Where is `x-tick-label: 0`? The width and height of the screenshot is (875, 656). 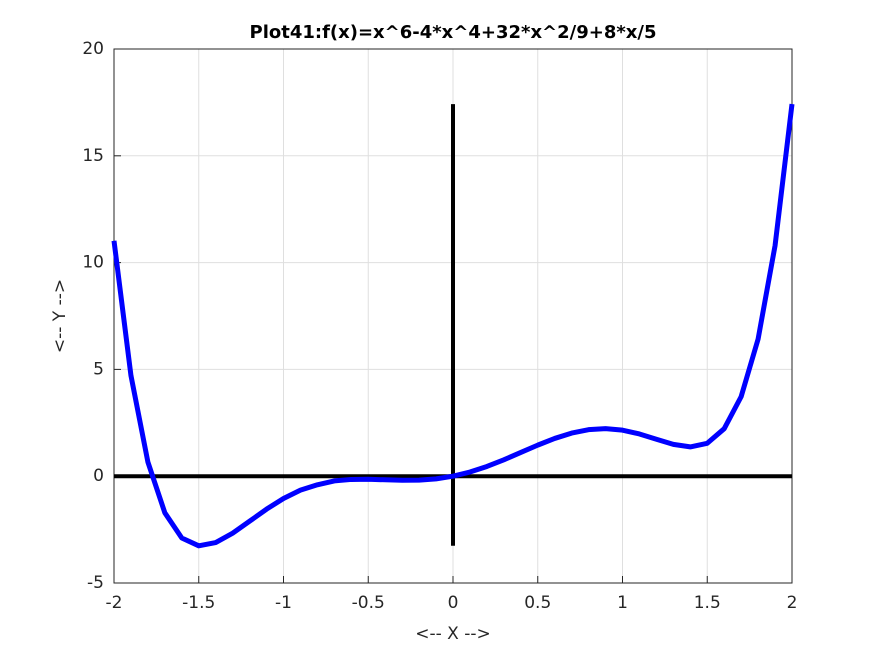
x-tick-label: 0 is located at coordinates (453, 603).